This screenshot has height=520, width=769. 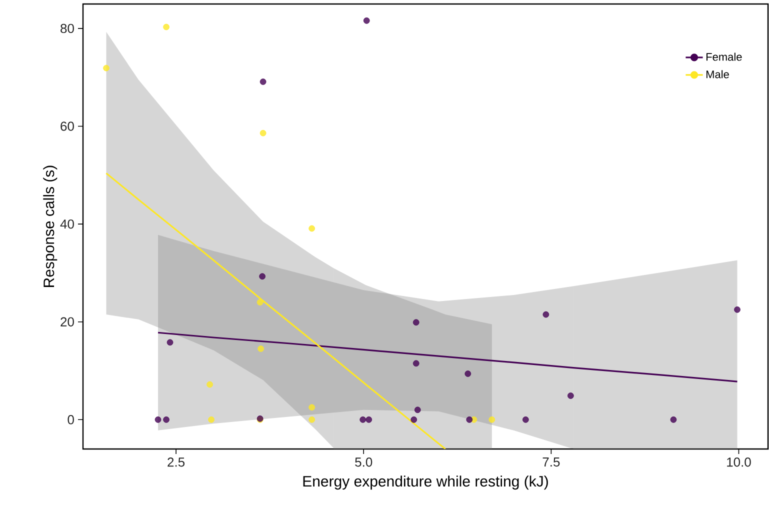 What do you see at coordinates (551, 462) in the screenshot?
I see `x-tick-label: 7.5` at bounding box center [551, 462].